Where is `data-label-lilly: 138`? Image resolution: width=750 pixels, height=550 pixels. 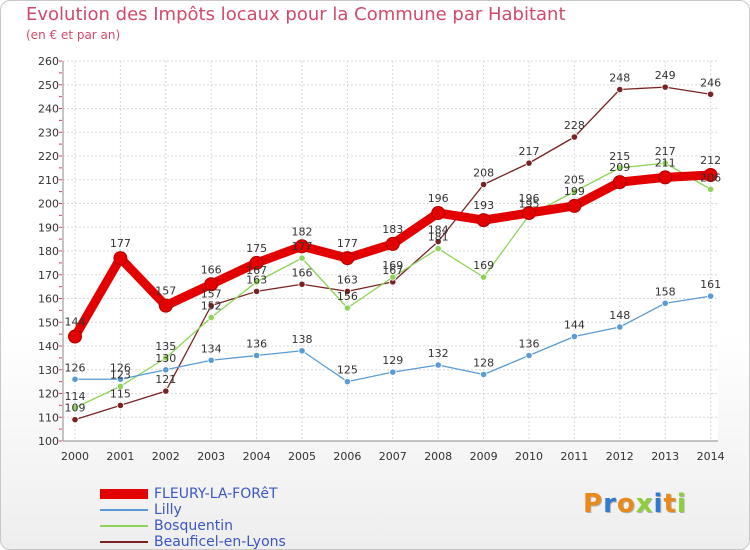
data-label-lilly: 138 is located at coordinates (302, 339).